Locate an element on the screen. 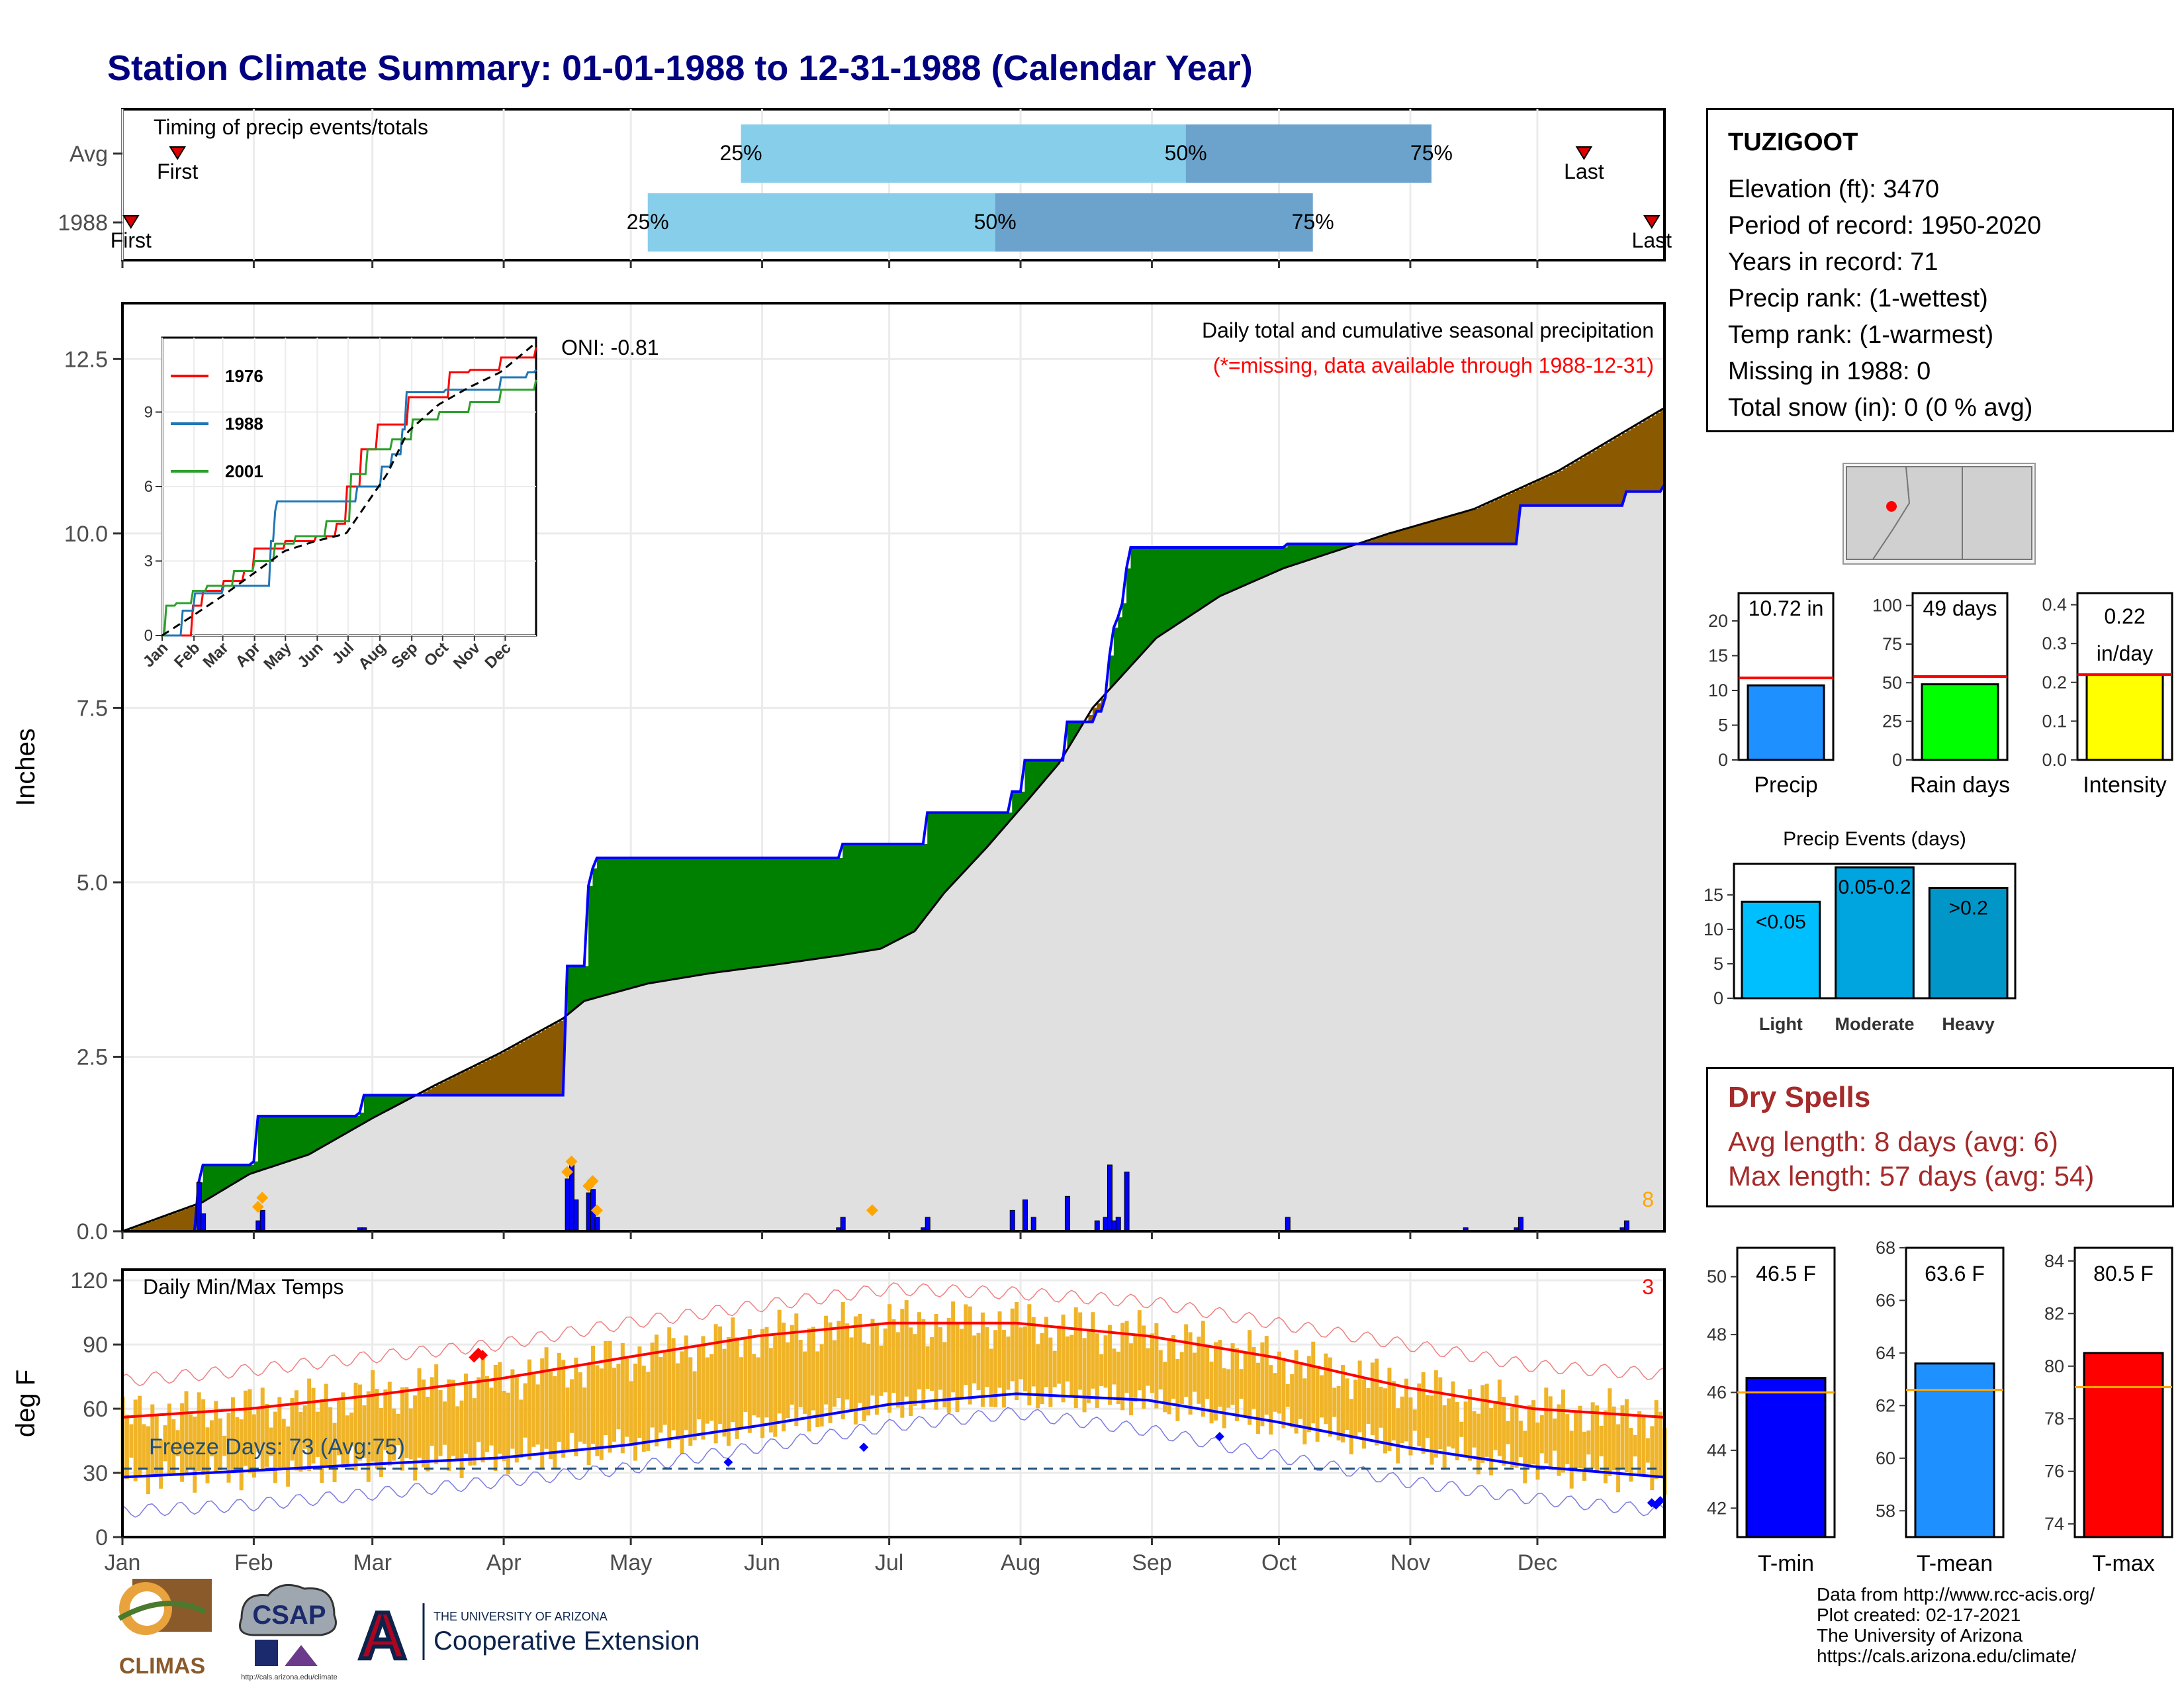 Image resolution: width=2184 pixels, height=1688 pixels. mini-category-label: T-mean is located at coordinates (1955, 1563).